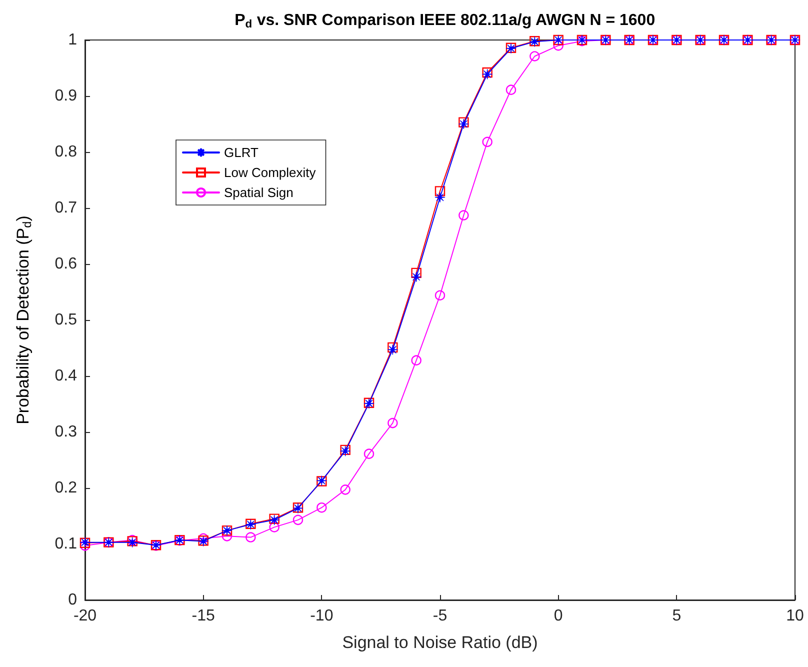  I want to click on legend-label: GLRT, so click(241, 152).